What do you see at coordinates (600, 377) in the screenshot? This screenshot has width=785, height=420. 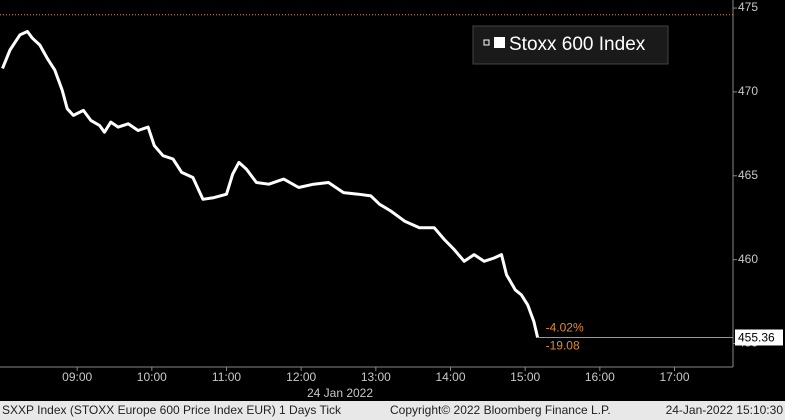 I see `x-tick-label: 16:00` at bounding box center [600, 377].